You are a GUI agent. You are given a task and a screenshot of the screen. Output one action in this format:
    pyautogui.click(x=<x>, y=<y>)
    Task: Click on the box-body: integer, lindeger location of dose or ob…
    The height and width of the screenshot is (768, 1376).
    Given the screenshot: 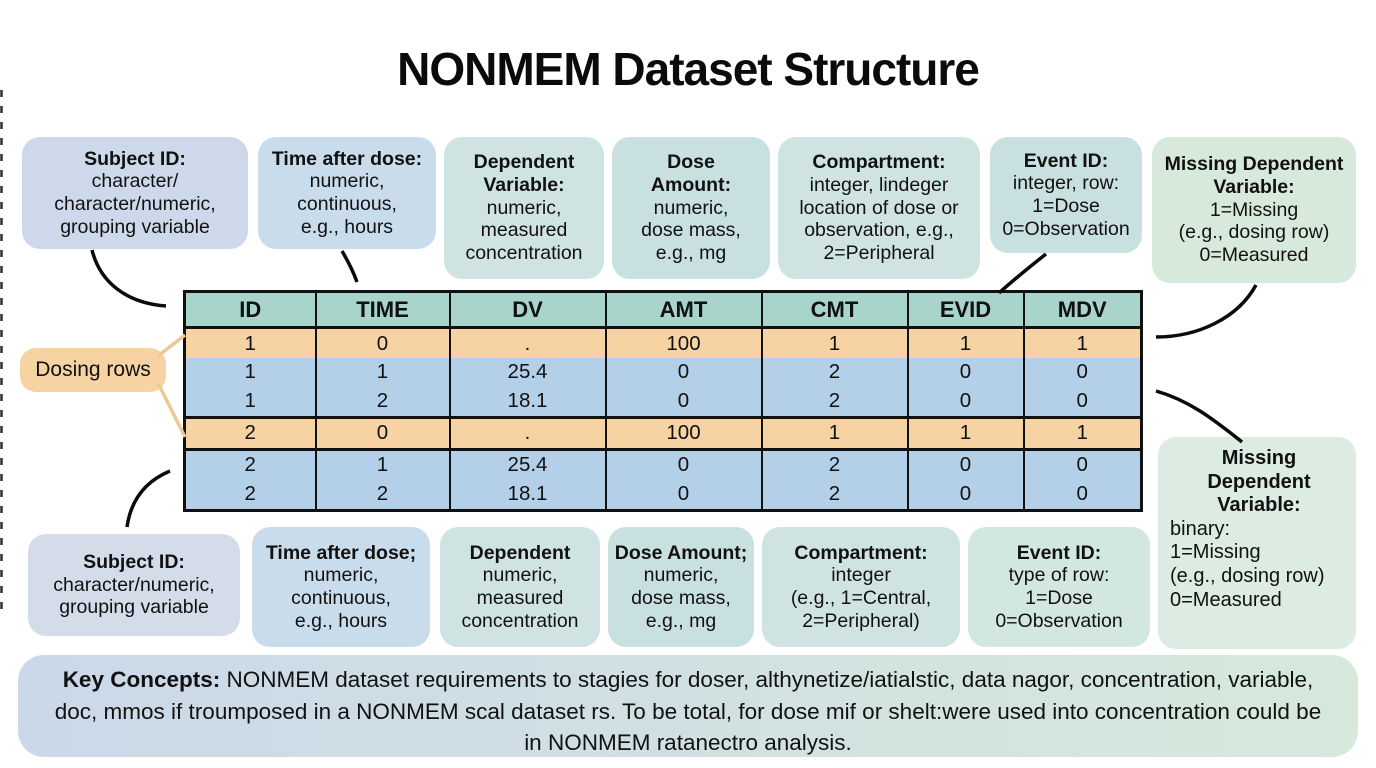 What is the action you would take?
    pyautogui.click(x=879, y=219)
    